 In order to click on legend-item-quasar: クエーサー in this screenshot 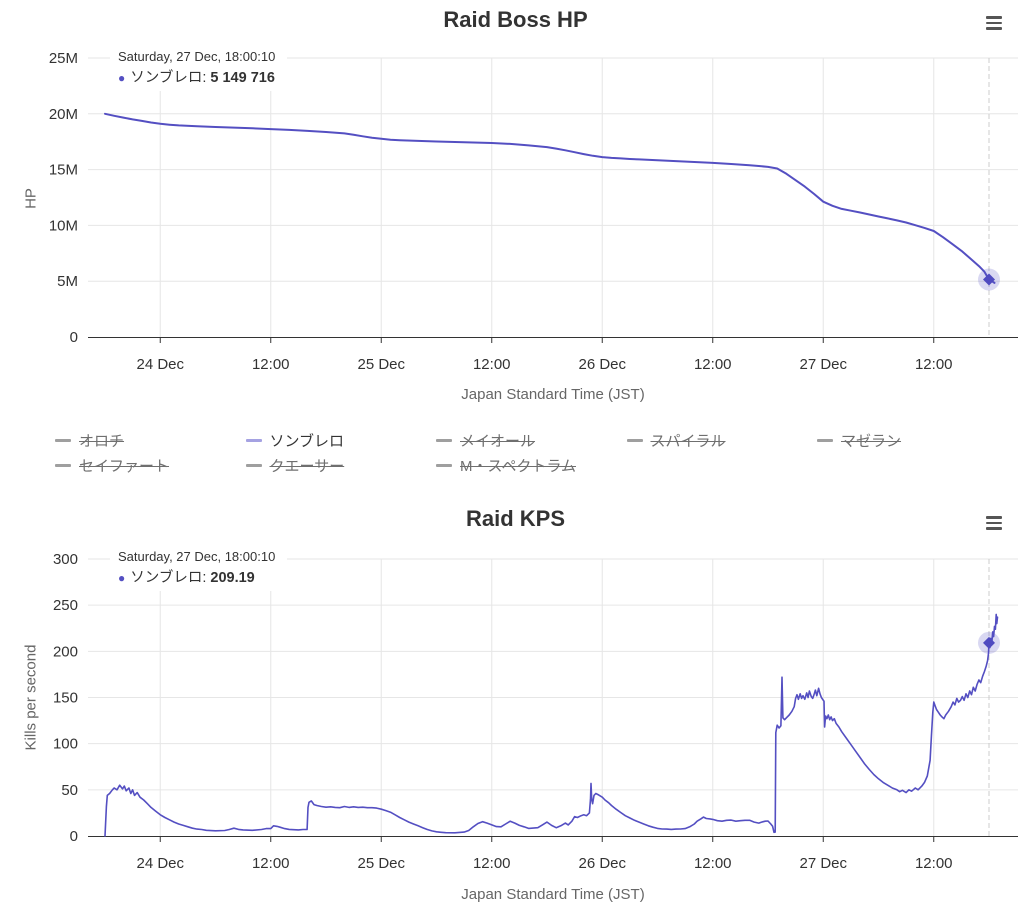, I will do `click(341, 465)`.